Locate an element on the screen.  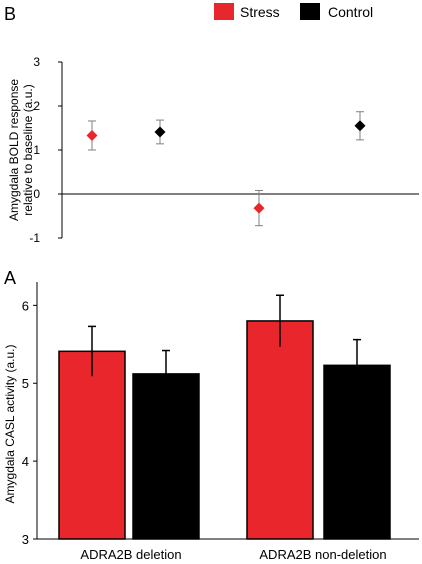
panel-a-y-tick-label: 5 is located at coordinates (25, 383).